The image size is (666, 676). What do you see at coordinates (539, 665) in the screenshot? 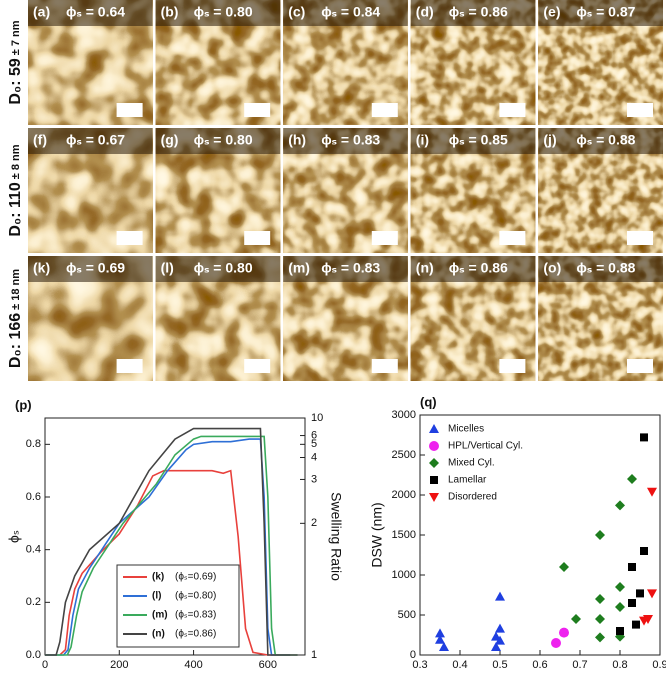
I see `x-tick-label: 0.6` at bounding box center [539, 665].